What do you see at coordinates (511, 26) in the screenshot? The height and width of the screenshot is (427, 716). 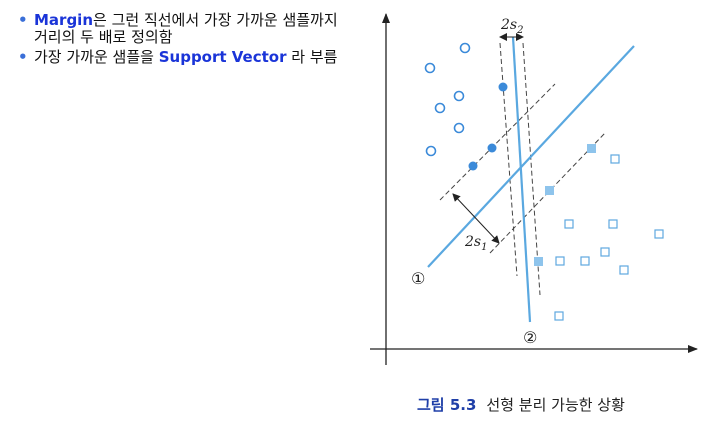 I see `label-2s2: 2s2` at bounding box center [511, 26].